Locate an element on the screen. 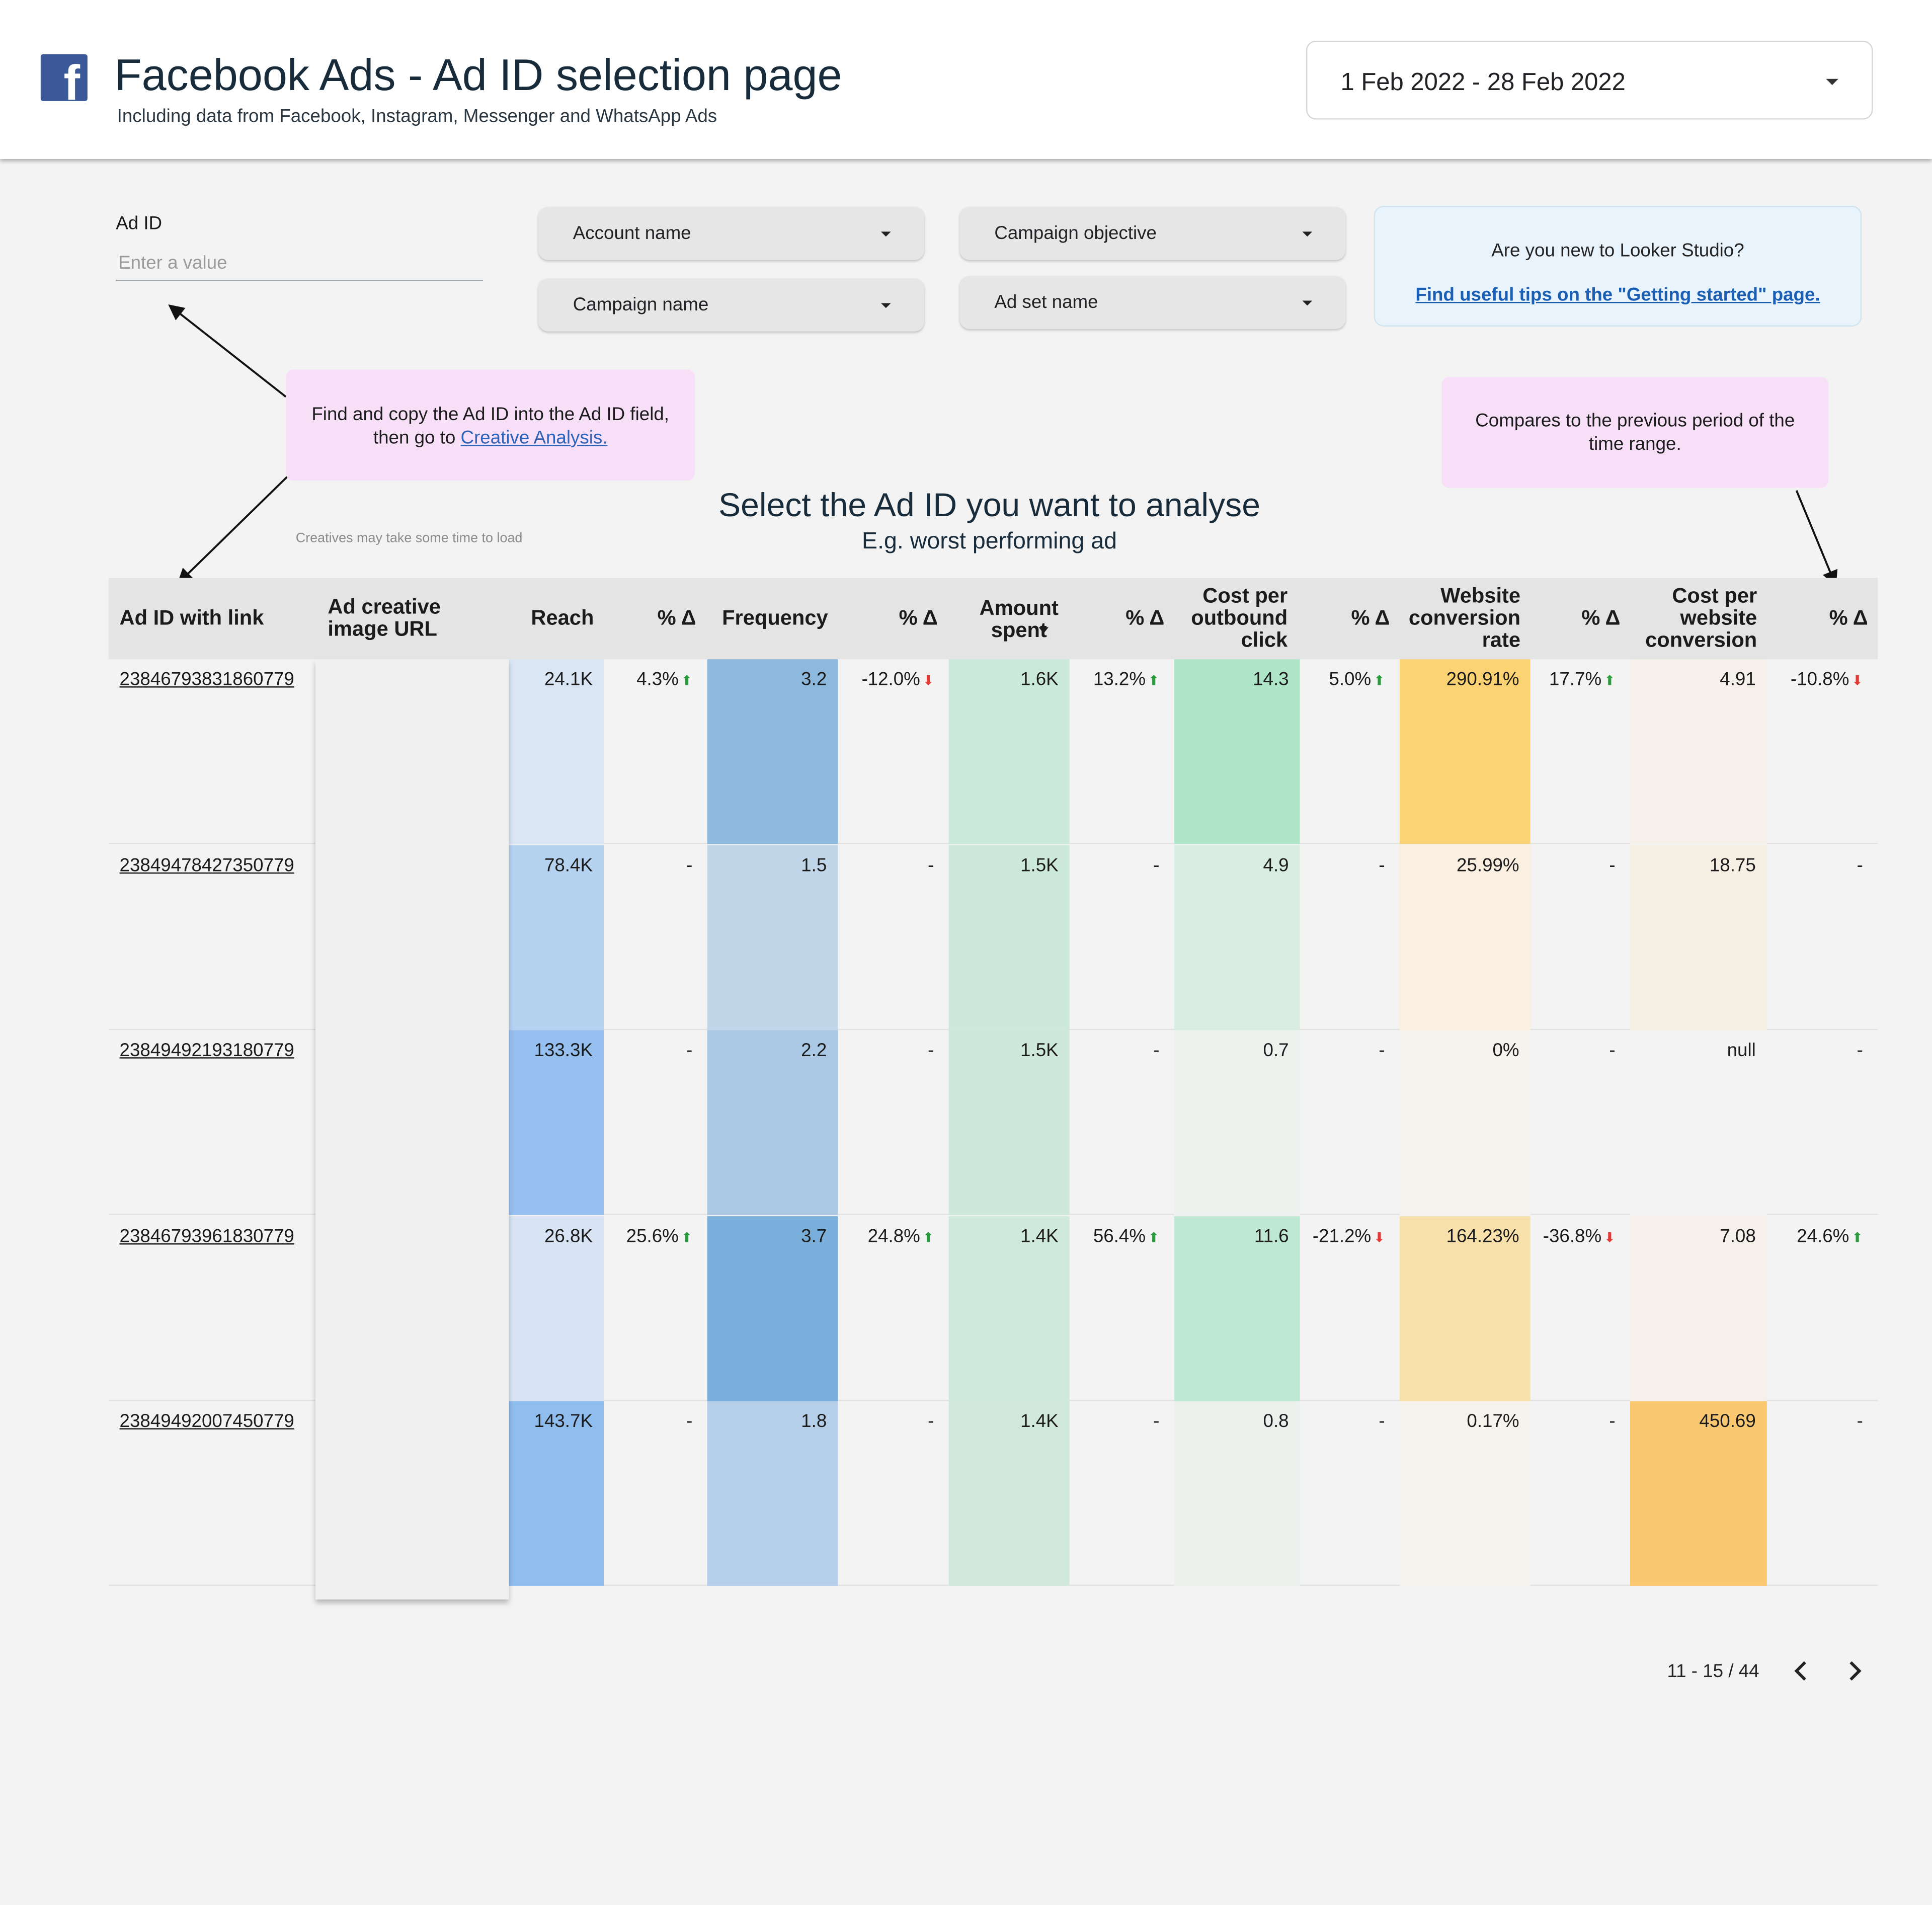 This screenshot has width=1932, height=1905. cell-reach-d: - is located at coordinates (656, 937).